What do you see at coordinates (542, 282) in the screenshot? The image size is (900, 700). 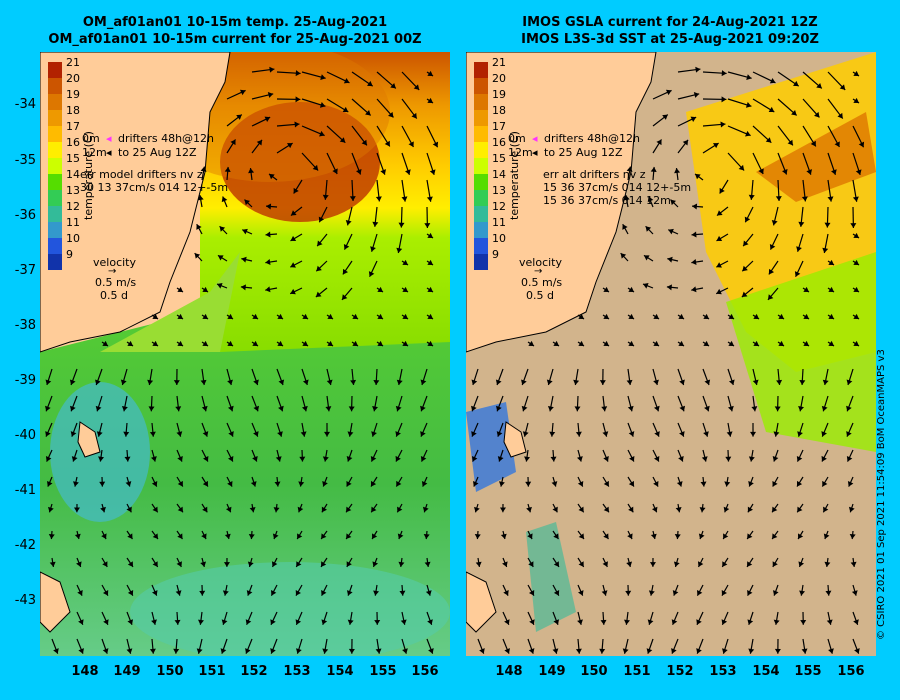 I see `right-legend-velocity-speed: 0.5 m/s` at bounding box center [542, 282].